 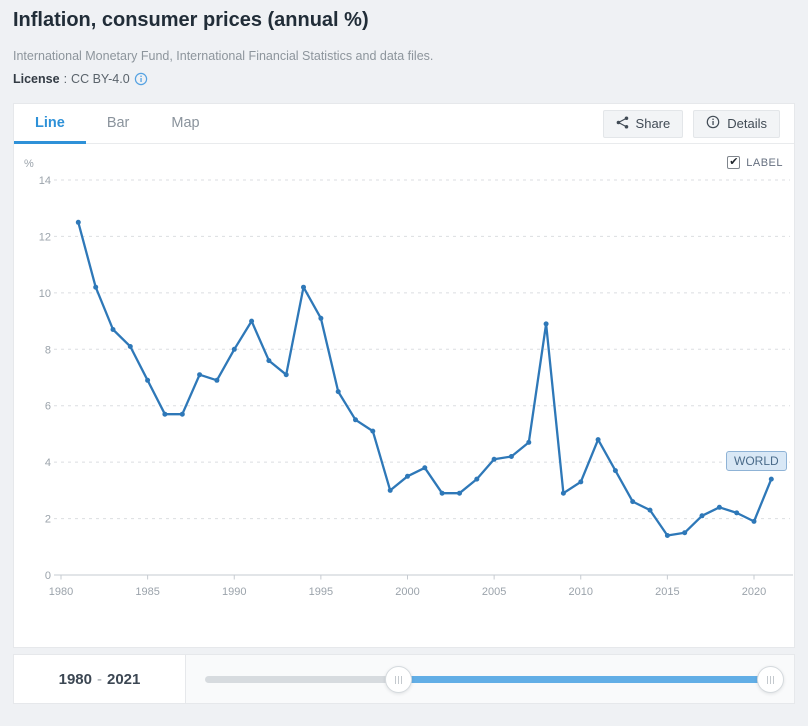 I want to click on tab-map: Map, so click(x=185, y=122).